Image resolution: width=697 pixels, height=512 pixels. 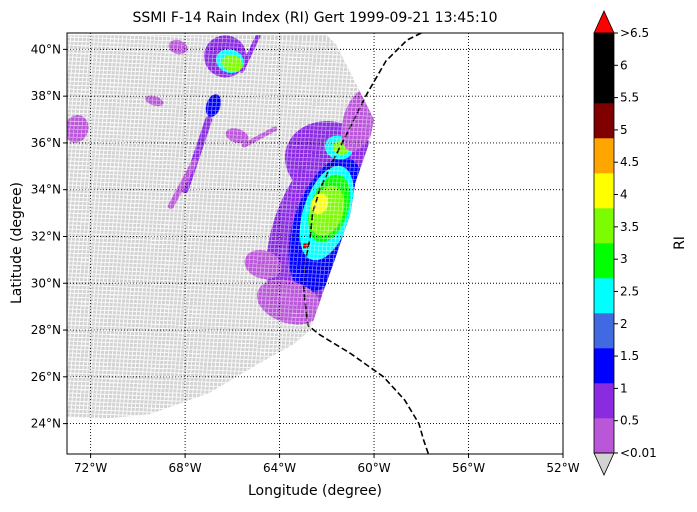 I want to click on y-tick-label: 28°N, so click(x=46, y=330).